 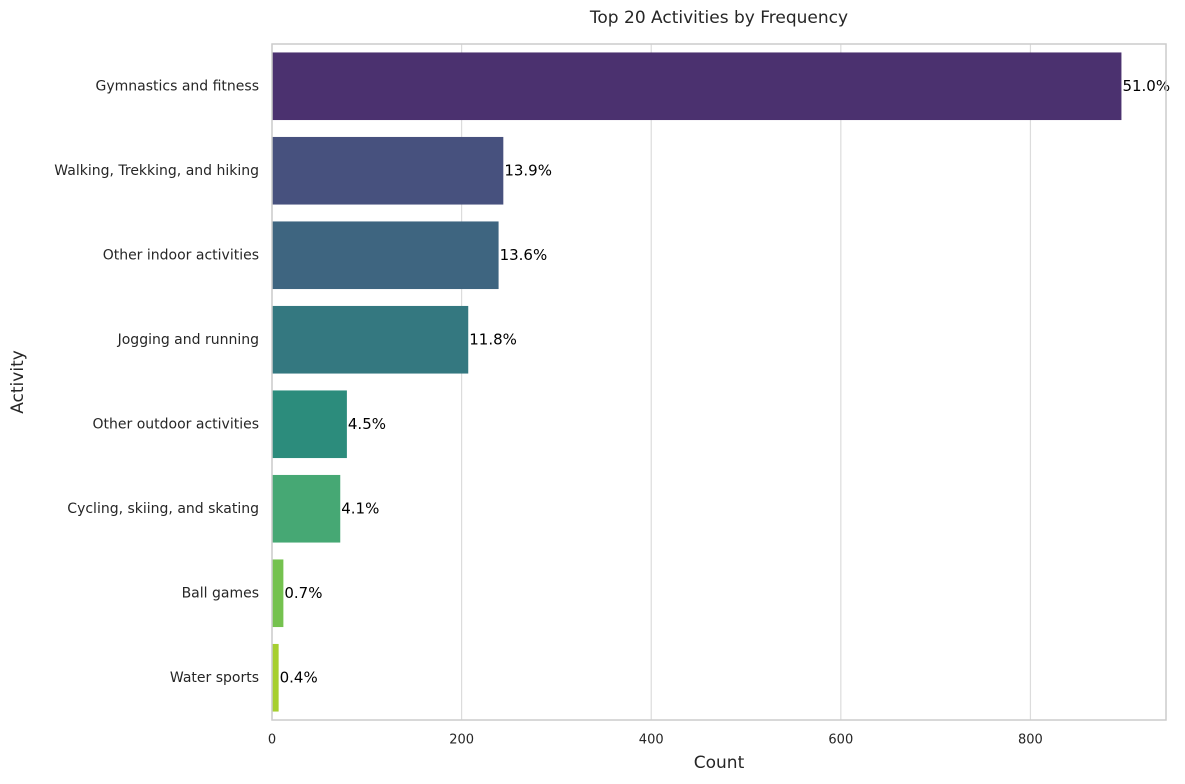 I want to click on value-label: 0.7%, so click(x=303, y=593).